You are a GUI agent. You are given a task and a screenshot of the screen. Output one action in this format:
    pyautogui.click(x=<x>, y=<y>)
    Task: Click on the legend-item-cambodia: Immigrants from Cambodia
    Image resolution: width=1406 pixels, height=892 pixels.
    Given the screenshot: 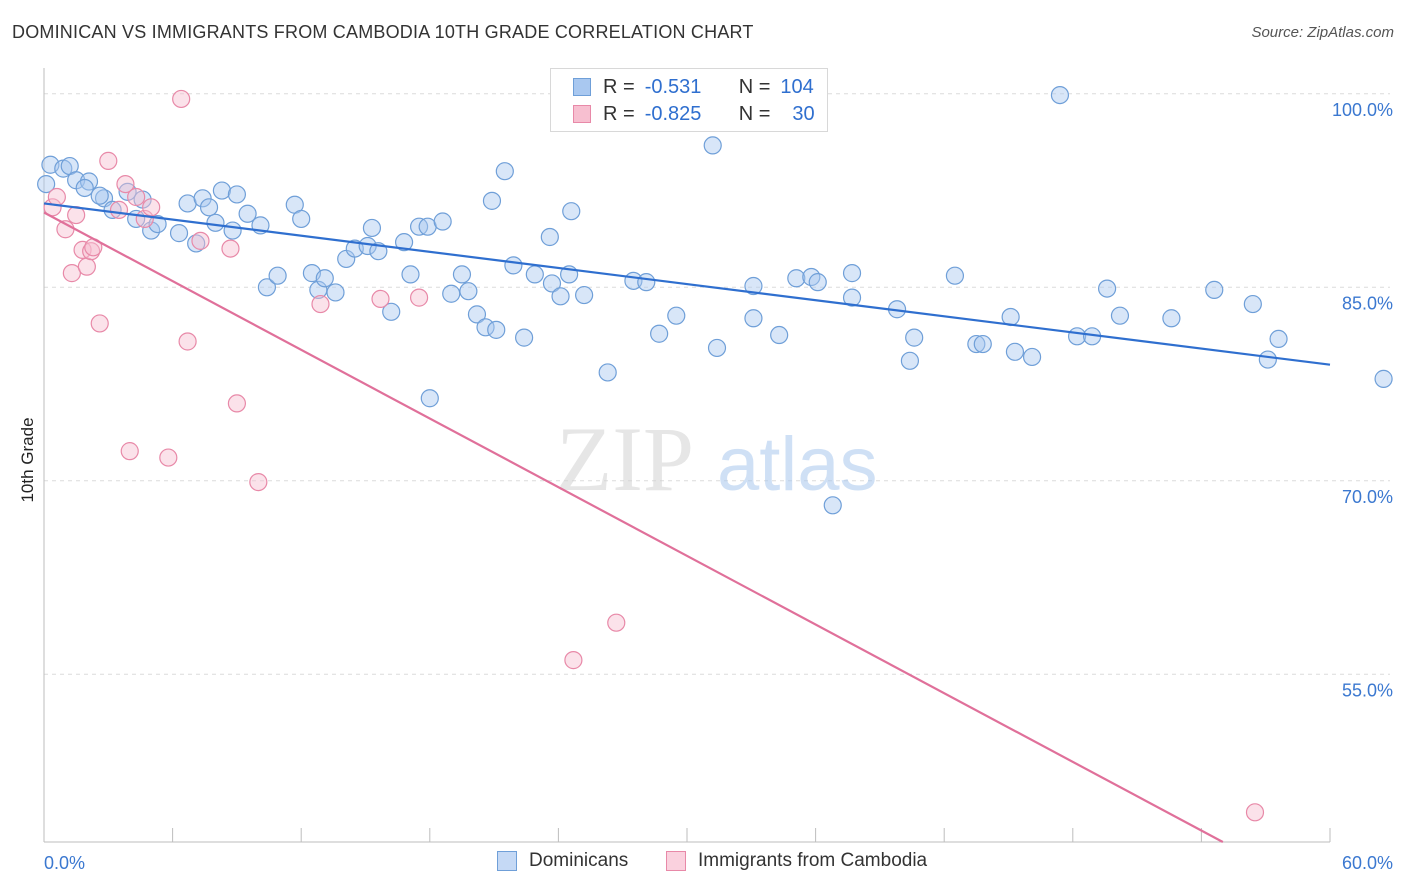 What is the action you would take?
    pyautogui.click(x=796, y=861)
    